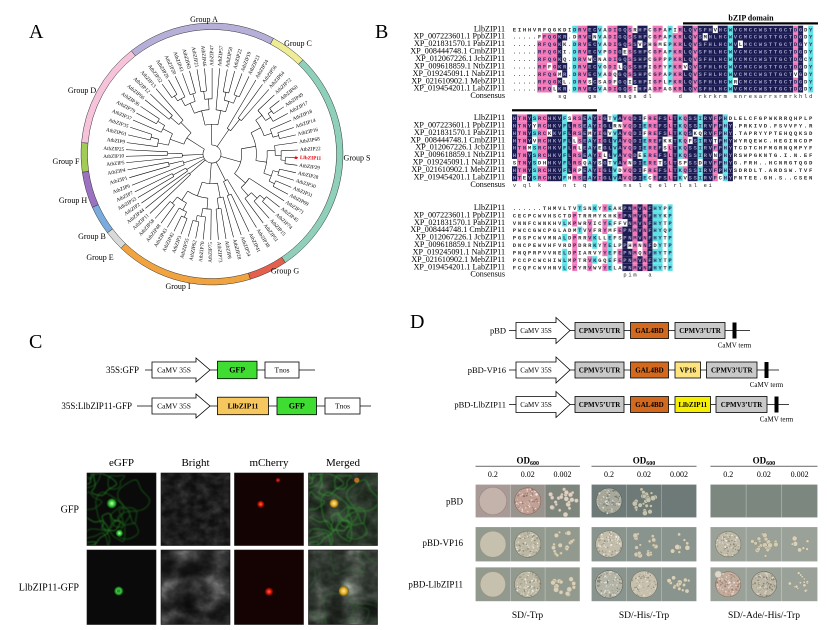 The width and height of the screenshot is (827, 630). Describe the element at coordinates (628, 238) in the screenshot. I see `svg-text: PN` at that location.